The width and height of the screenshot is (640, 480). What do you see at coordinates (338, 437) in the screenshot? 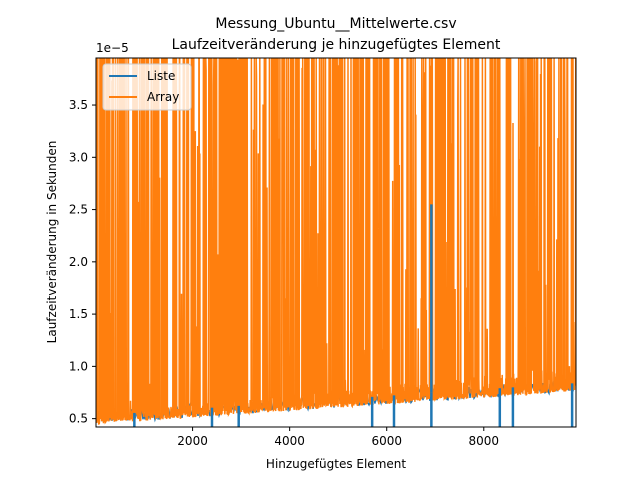
I see `x-axis-ticks: 2000 4000 6000 8000` at bounding box center [338, 437].